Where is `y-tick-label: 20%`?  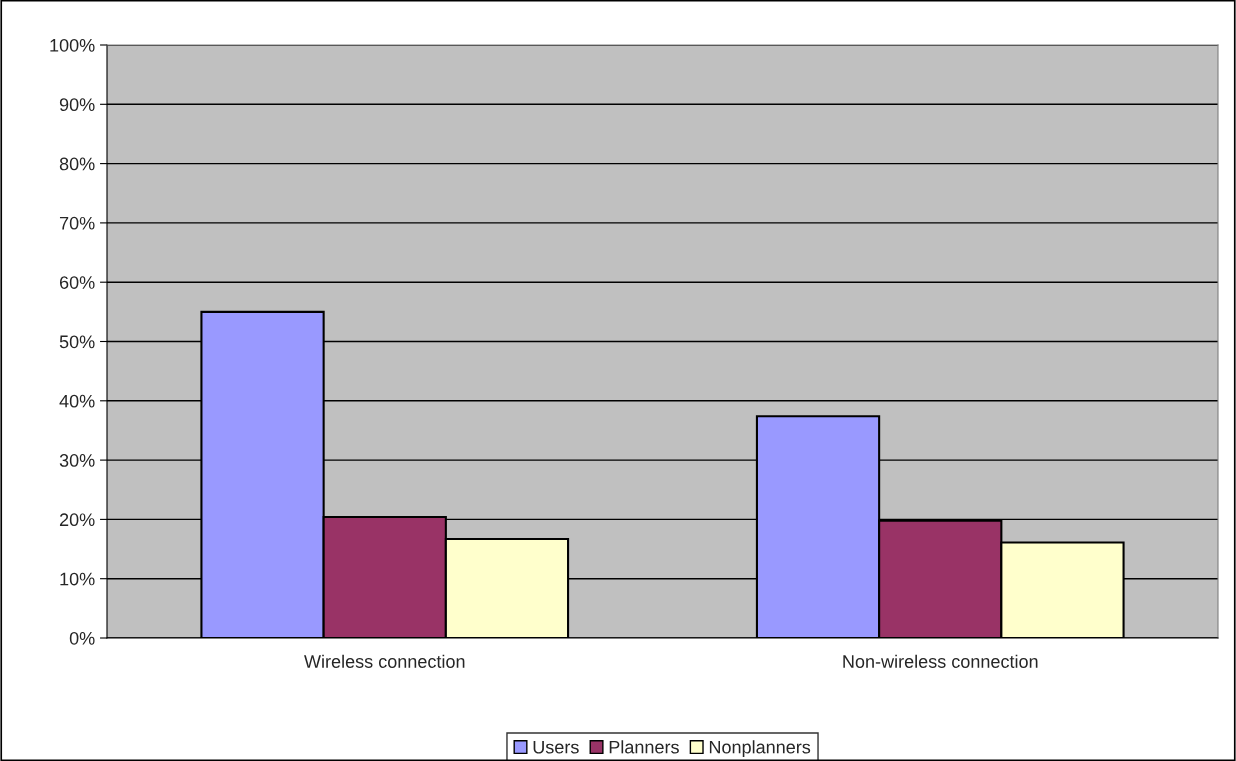 y-tick-label: 20% is located at coordinates (77, 520).